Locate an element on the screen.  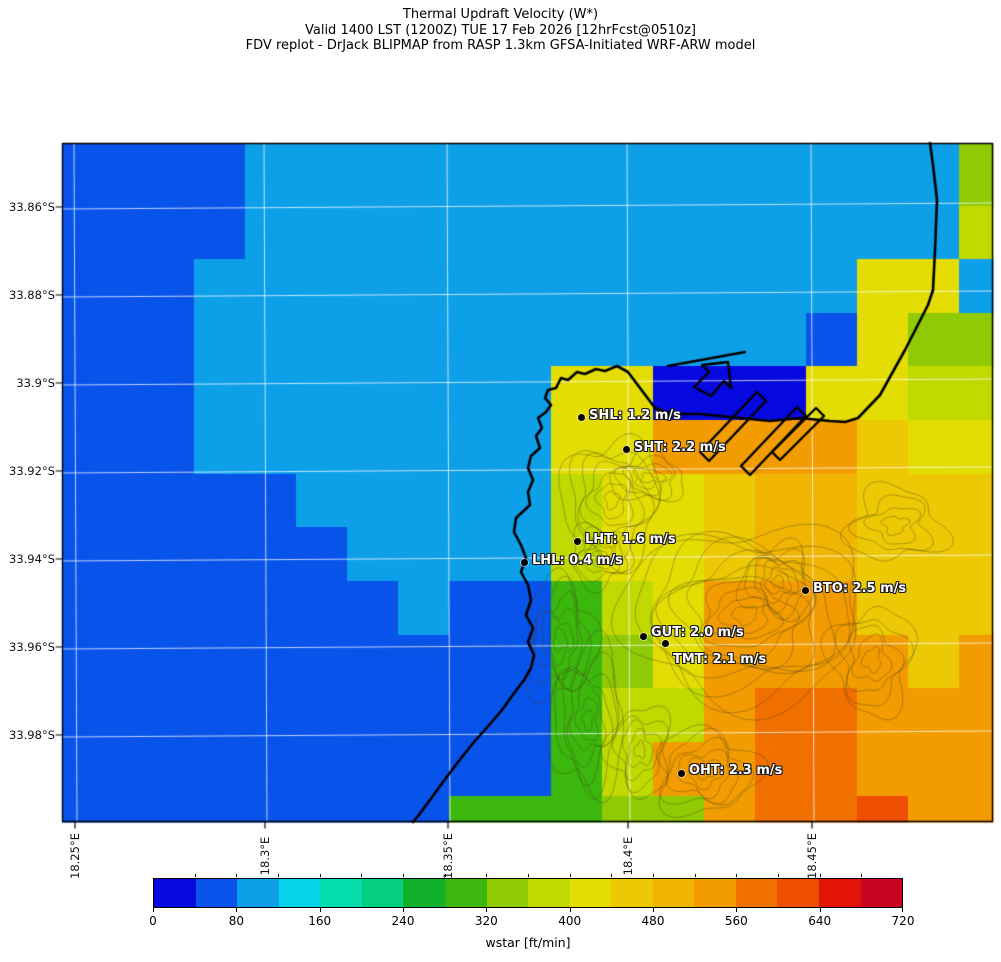
colorbar-tick-label: 640 is located at coordinates (820, 921).